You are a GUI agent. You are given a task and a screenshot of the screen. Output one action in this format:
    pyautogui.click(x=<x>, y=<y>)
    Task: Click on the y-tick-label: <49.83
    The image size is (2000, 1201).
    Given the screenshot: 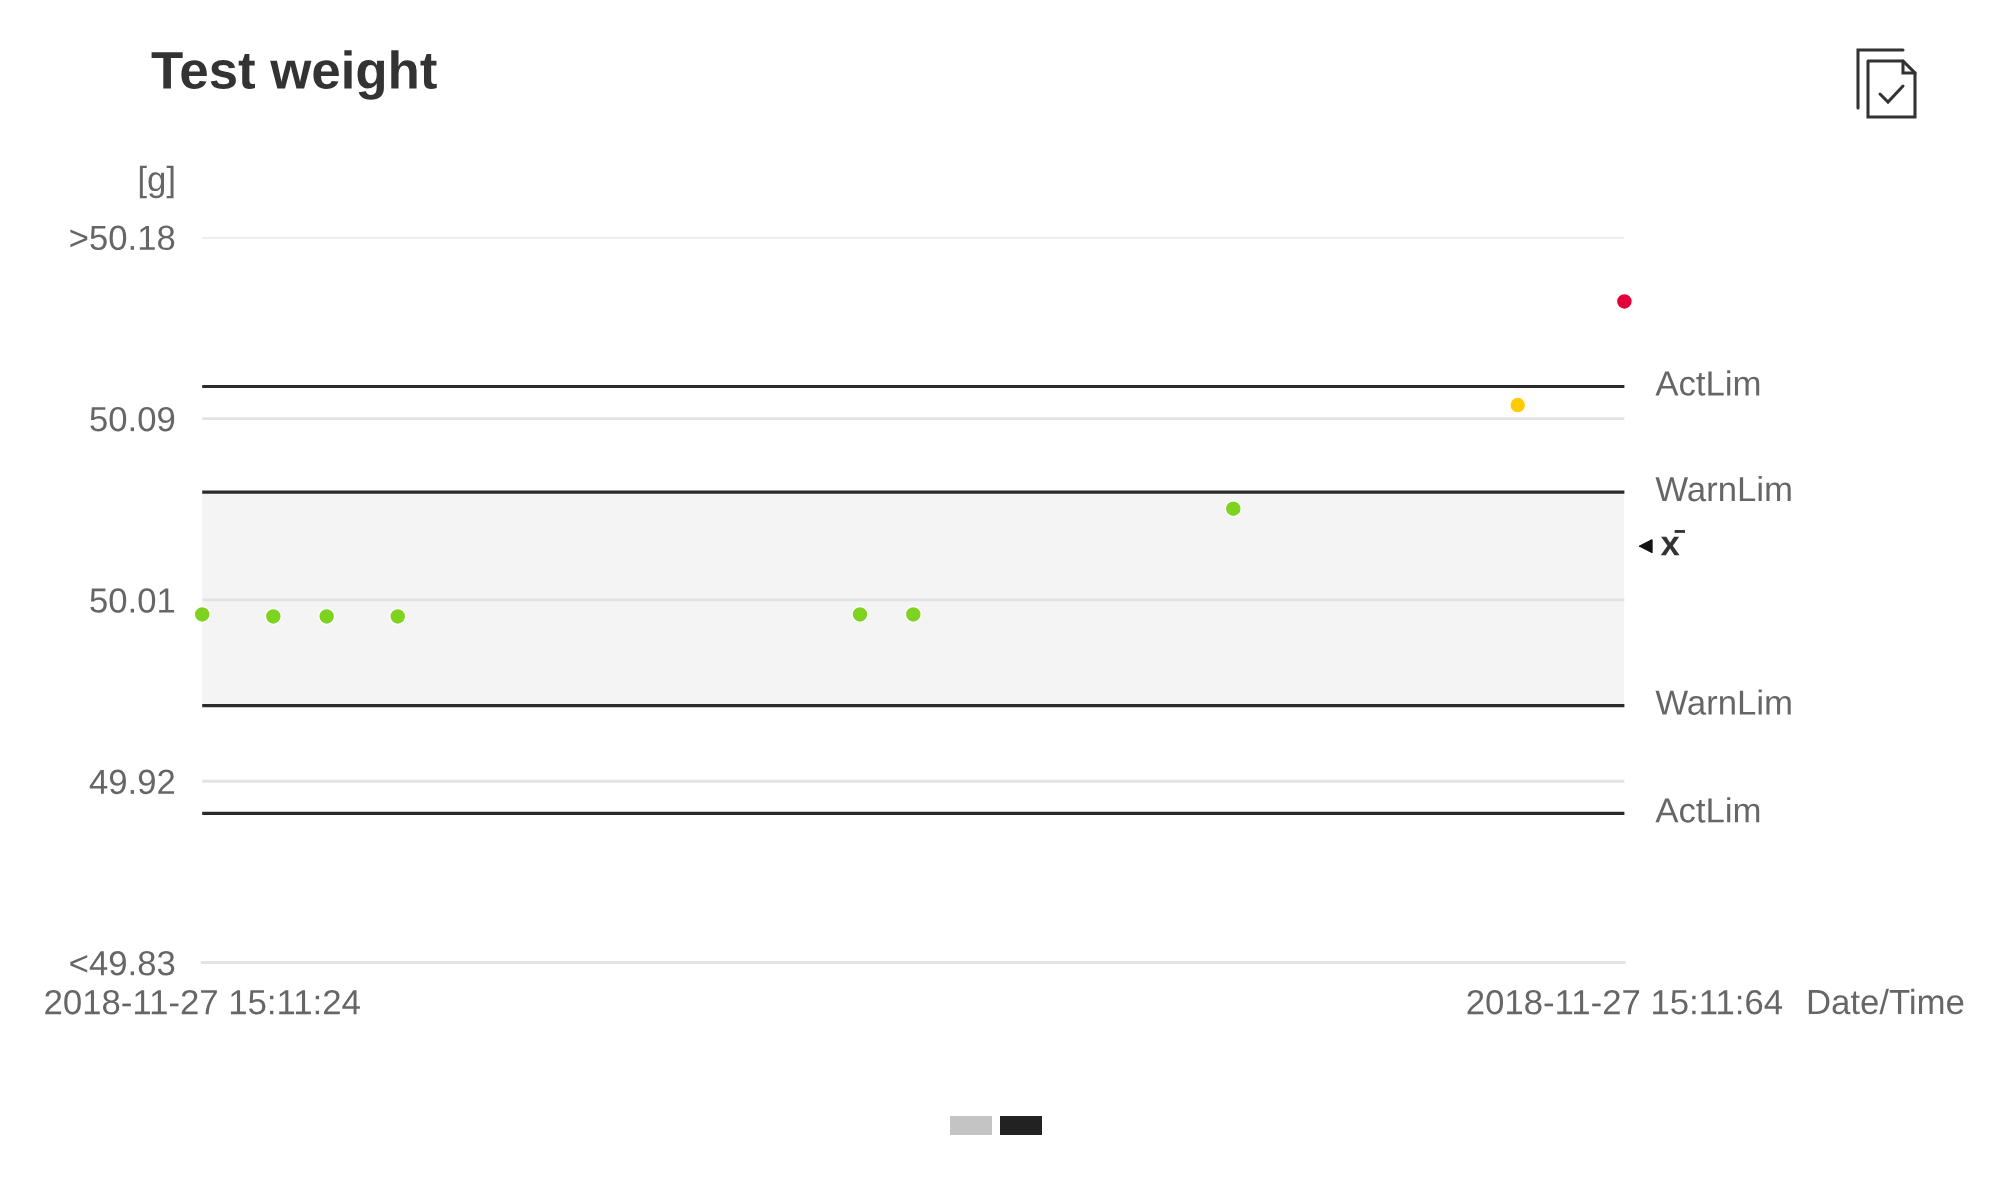 What is the action you would take?
    pyautogui.click(x=122, y=963)
    